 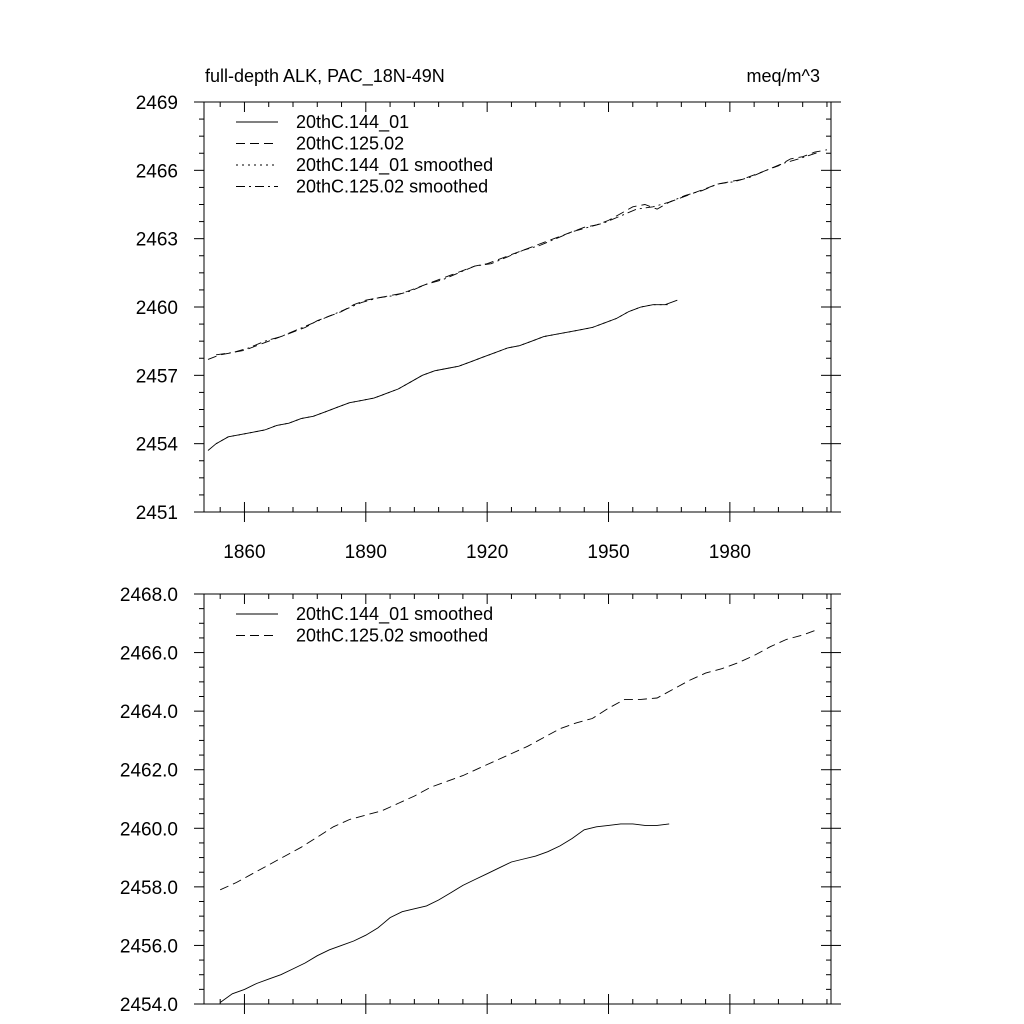 What do you see at coordinates (783, 76) in the screenshot?
I see `units-label: meq/m^3` at bounding box center [783, 76].